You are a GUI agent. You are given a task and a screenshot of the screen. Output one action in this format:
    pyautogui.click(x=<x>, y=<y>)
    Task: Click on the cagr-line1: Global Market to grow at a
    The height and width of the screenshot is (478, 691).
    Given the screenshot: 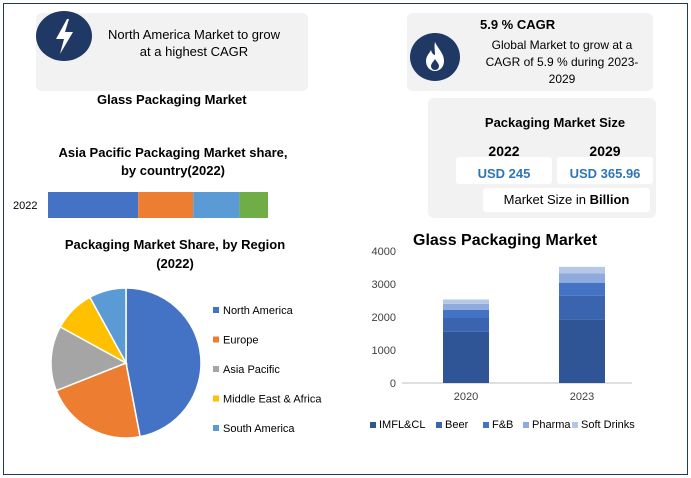 What is the action you would take?
    pyautogui.click(x=562, y=45)
    